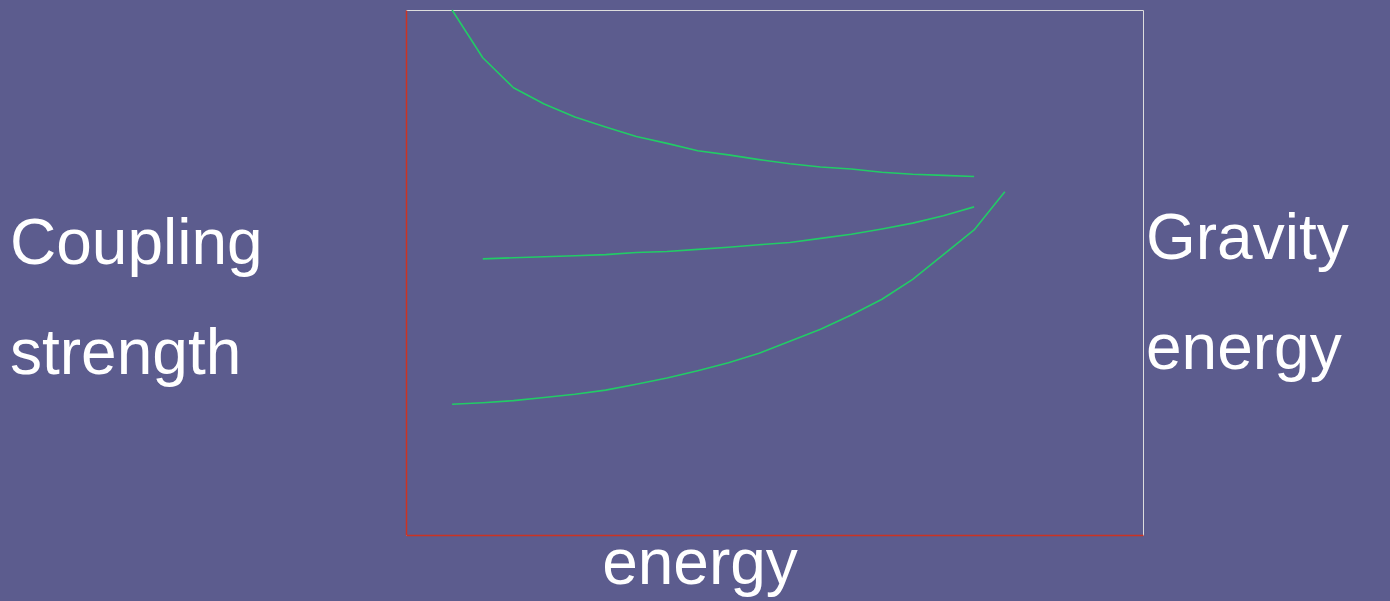 Image resolution: width=1390 pixels, height=601 pixels. I want to click on y-axis-title: Coupling strength, so click(136, 297).